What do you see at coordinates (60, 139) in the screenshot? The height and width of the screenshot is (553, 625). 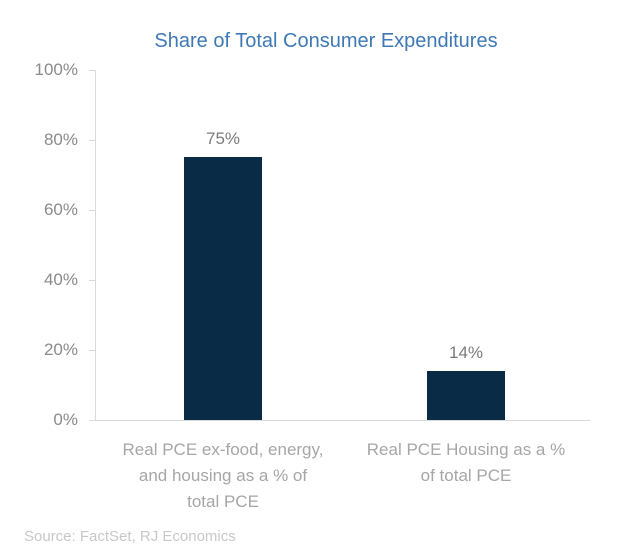 I see `y-axis-tick-label: 80%` at bounding box center [60, 139].